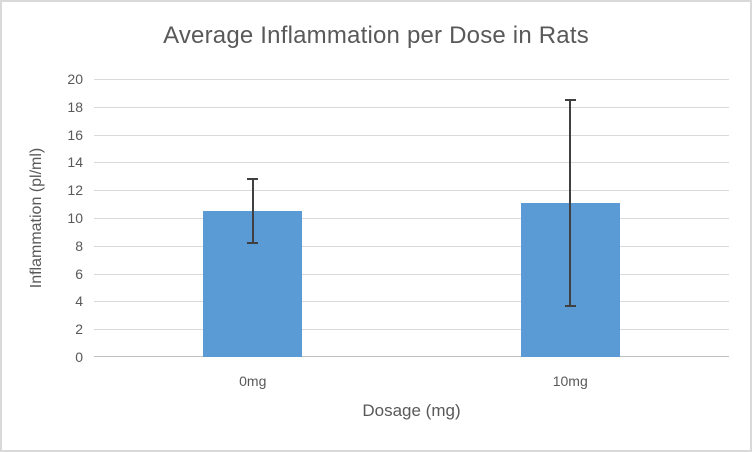 This screenshot has width=752, height=452. What do you see at coordinates (75, 218) in the screenshot?
I see `y-tick-label: 10` at bounding box center [75, 218].